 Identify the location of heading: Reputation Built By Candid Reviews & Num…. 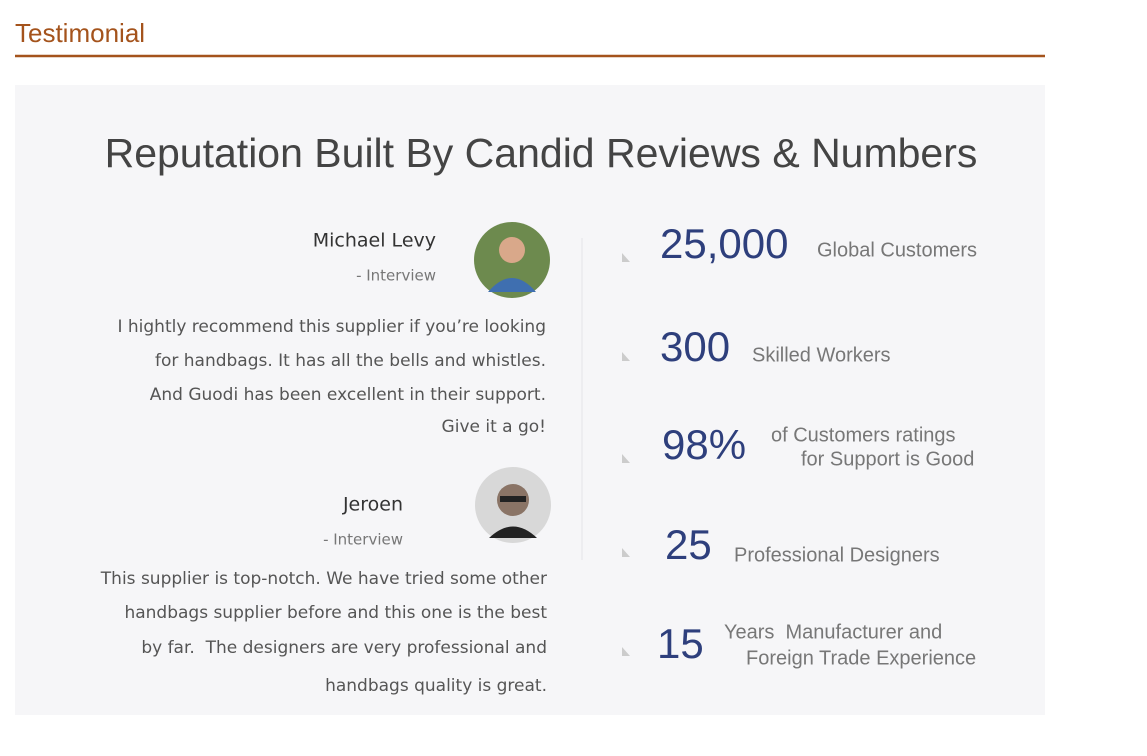
(541, 153).